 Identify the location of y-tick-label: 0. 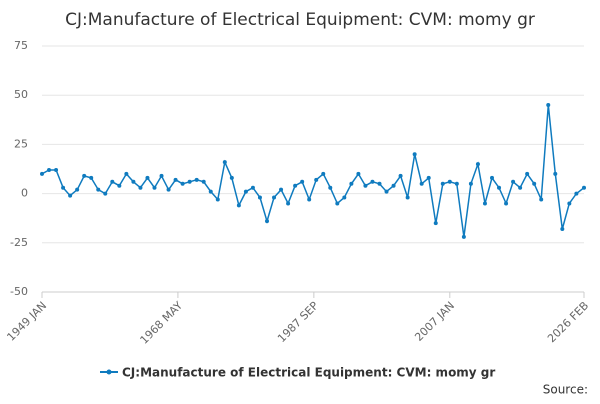
(24, 193).